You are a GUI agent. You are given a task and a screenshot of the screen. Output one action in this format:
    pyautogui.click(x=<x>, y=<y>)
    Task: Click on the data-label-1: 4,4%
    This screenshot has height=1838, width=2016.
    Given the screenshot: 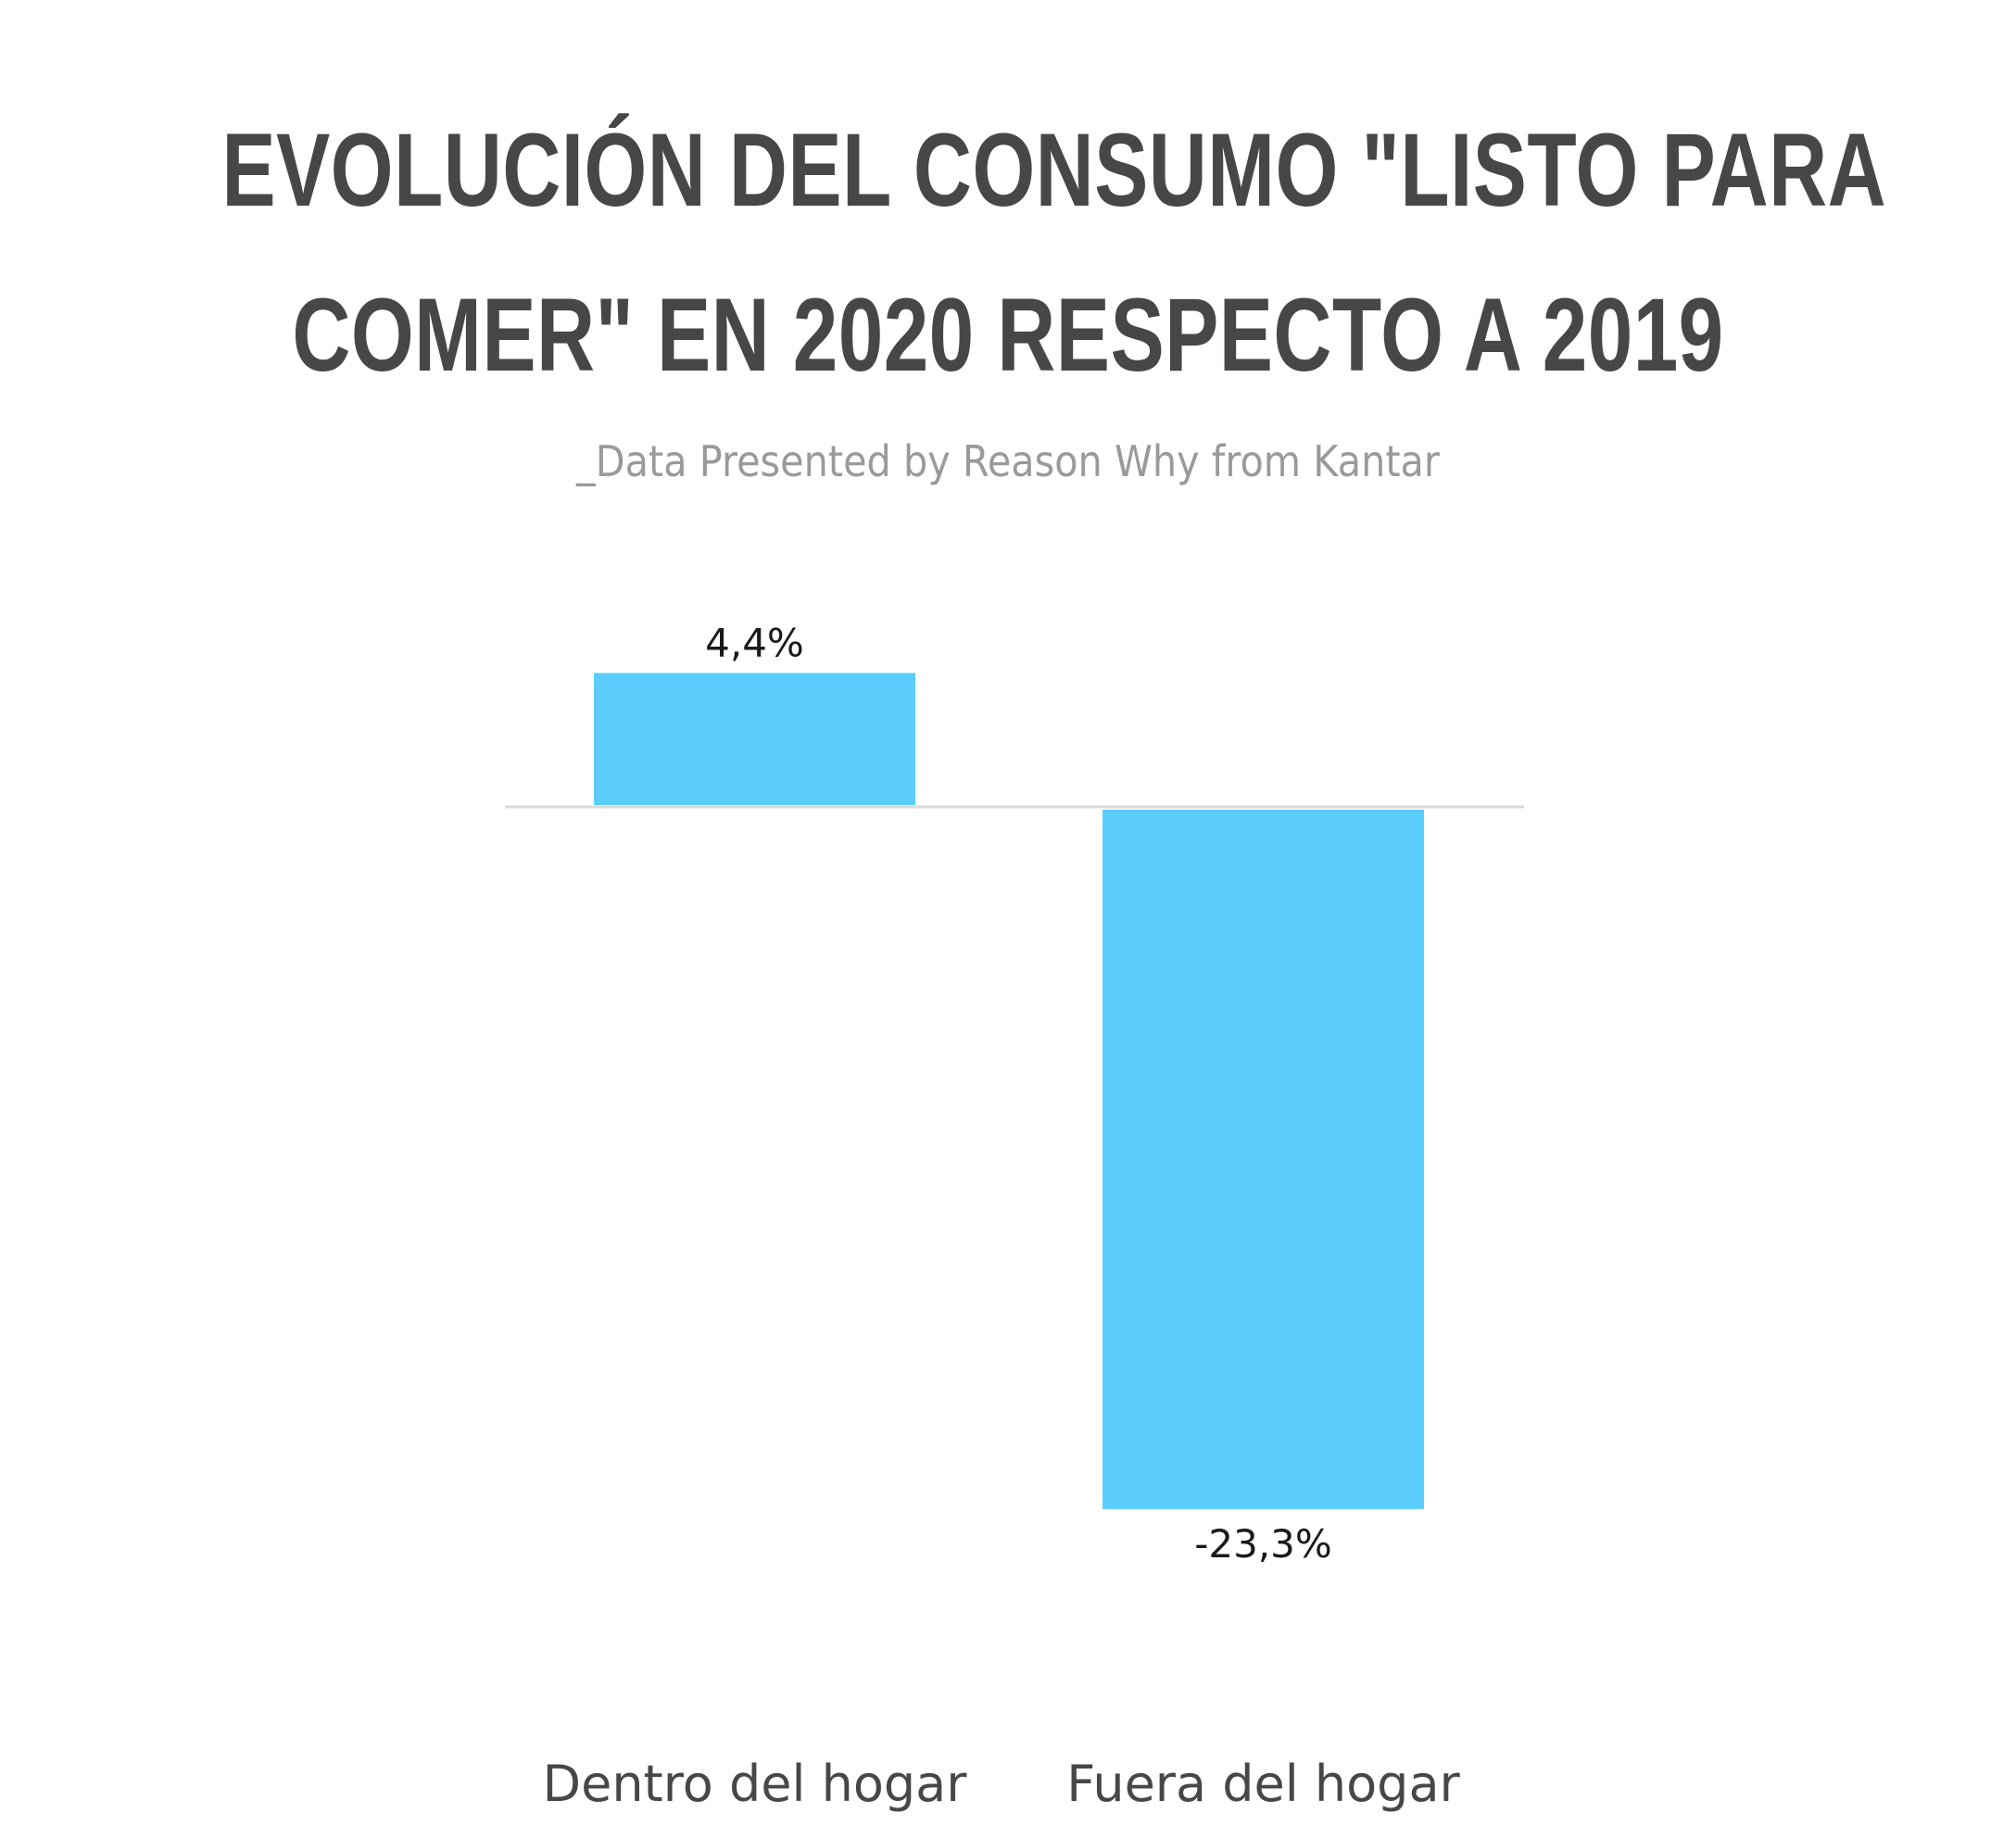 What is the action you would take?
    pyautogui.click(x=754, y=642)
    